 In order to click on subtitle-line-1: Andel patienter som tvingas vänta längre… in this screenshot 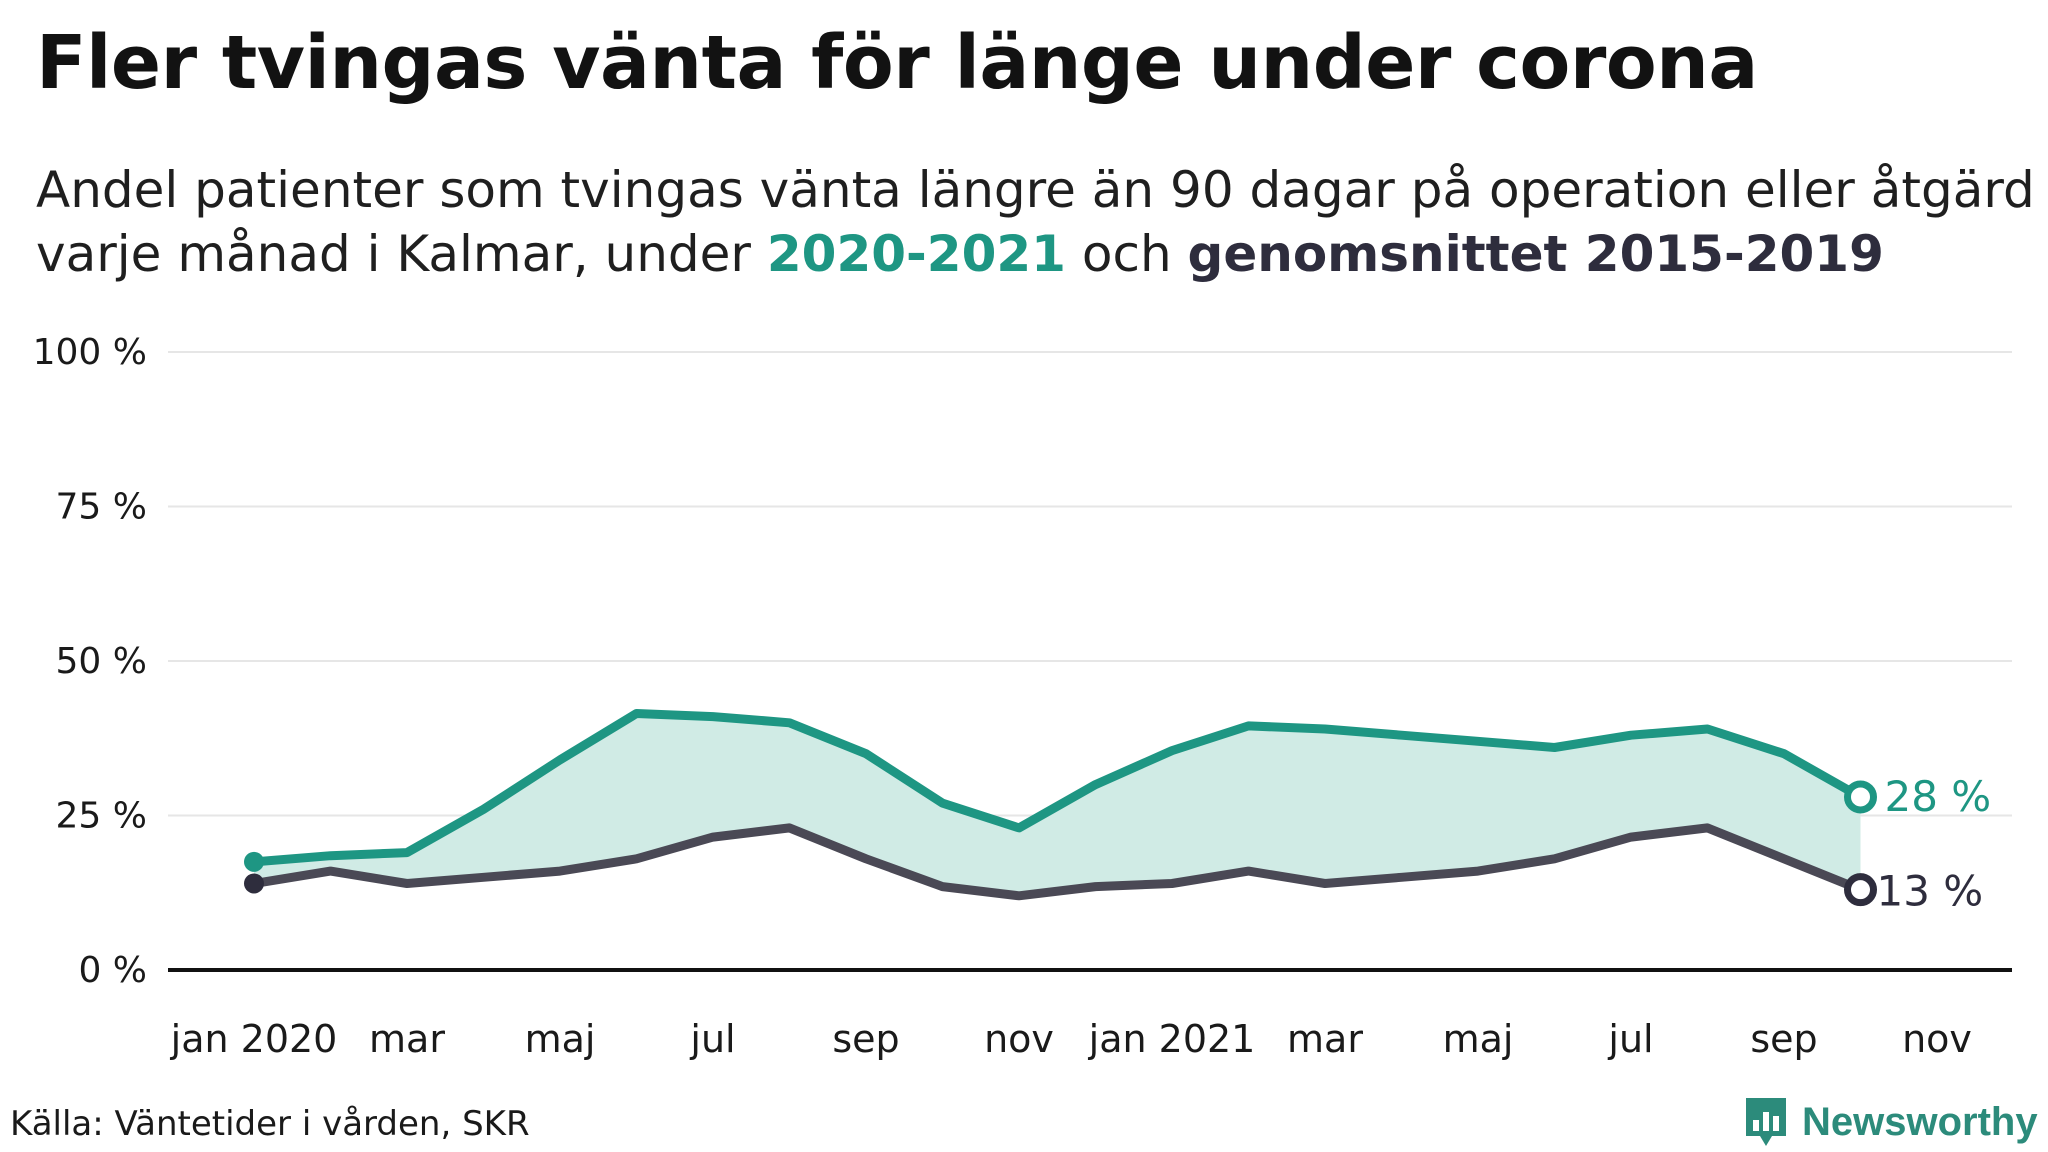, I will do `click(1035, 190)`.